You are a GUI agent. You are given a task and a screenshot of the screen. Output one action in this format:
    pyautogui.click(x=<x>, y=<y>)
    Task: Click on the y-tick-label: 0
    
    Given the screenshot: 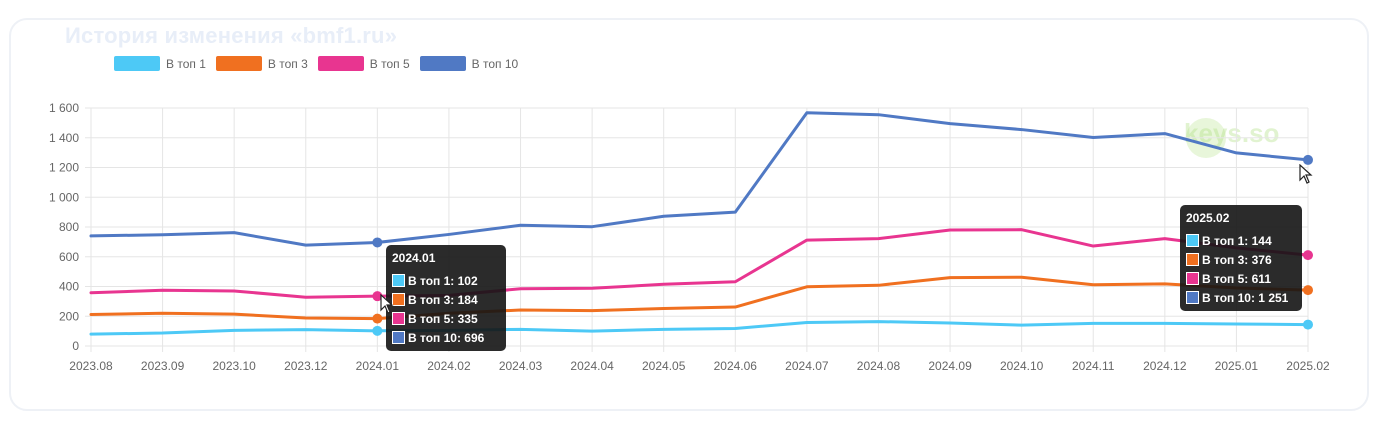 What is the action you would take?
    pyautogui.click(x=75, y=346)
    